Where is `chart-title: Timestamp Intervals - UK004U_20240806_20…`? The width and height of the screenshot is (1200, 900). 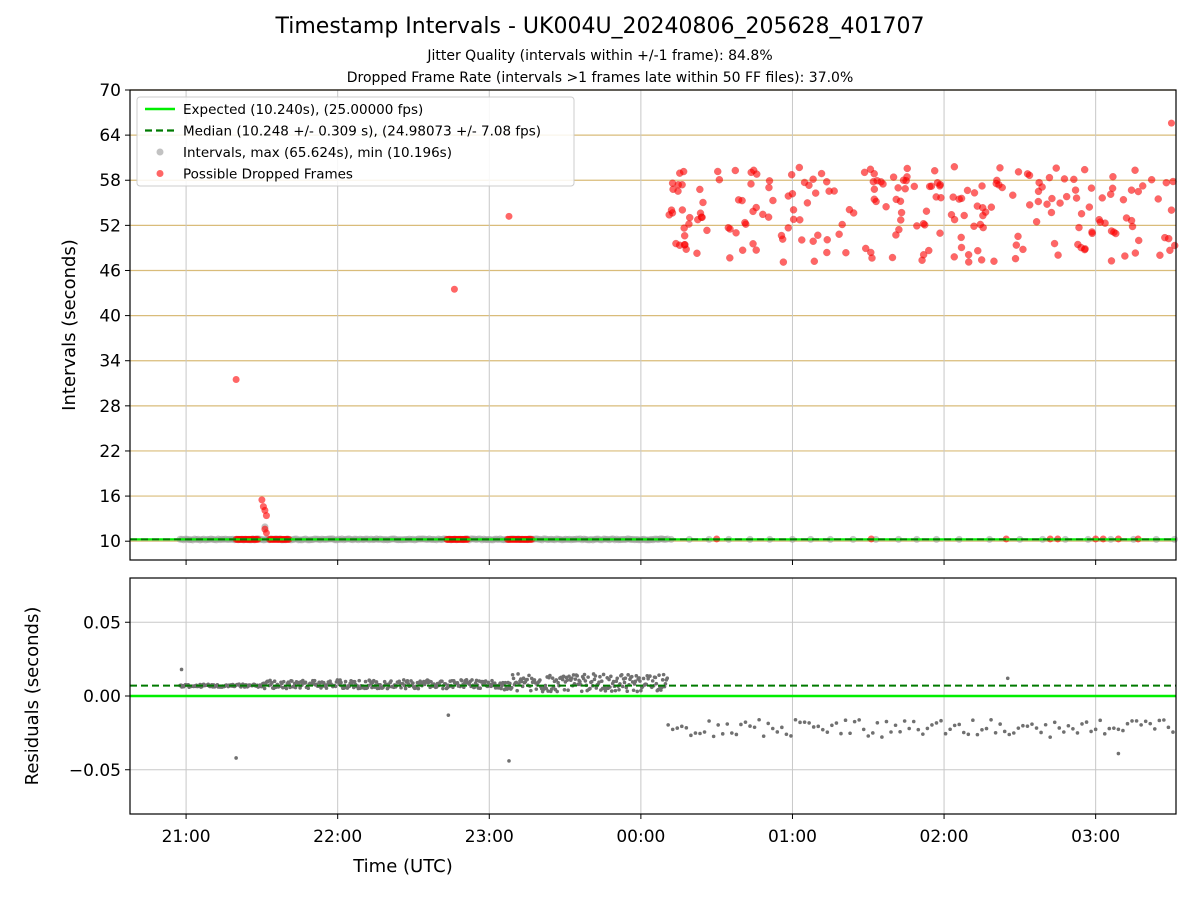
chart-title: Timestamp Intervals - UK004U_20240806_20… is located at coordinates (600, 26).